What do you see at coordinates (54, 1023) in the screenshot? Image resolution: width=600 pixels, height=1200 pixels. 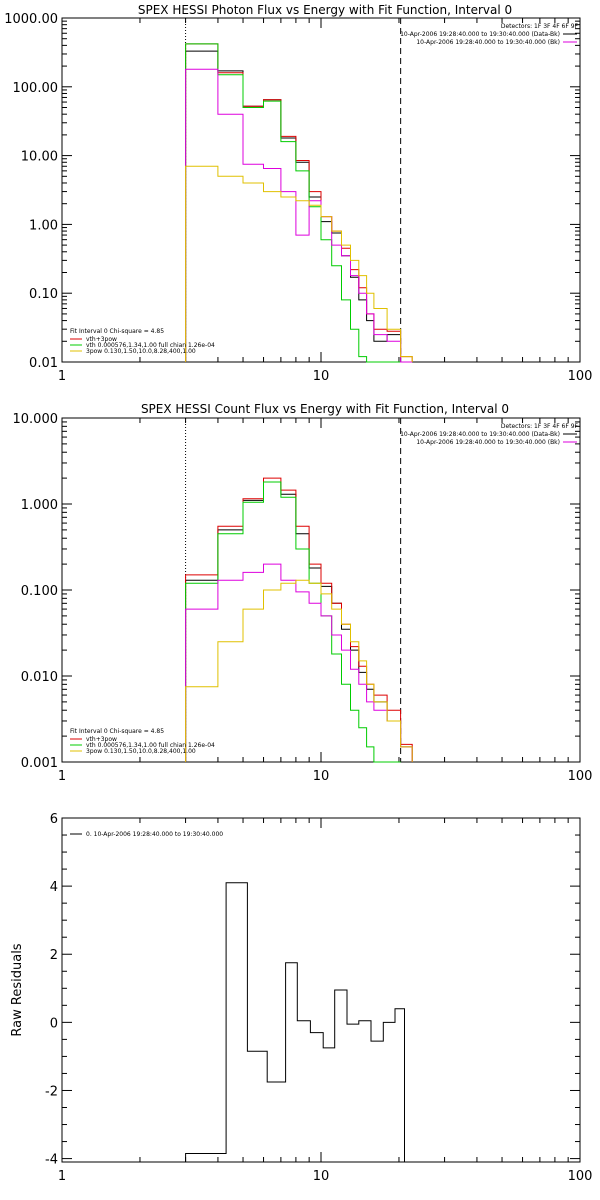 I see `y-tick-label: 0` at bounding box center [54, 1023].